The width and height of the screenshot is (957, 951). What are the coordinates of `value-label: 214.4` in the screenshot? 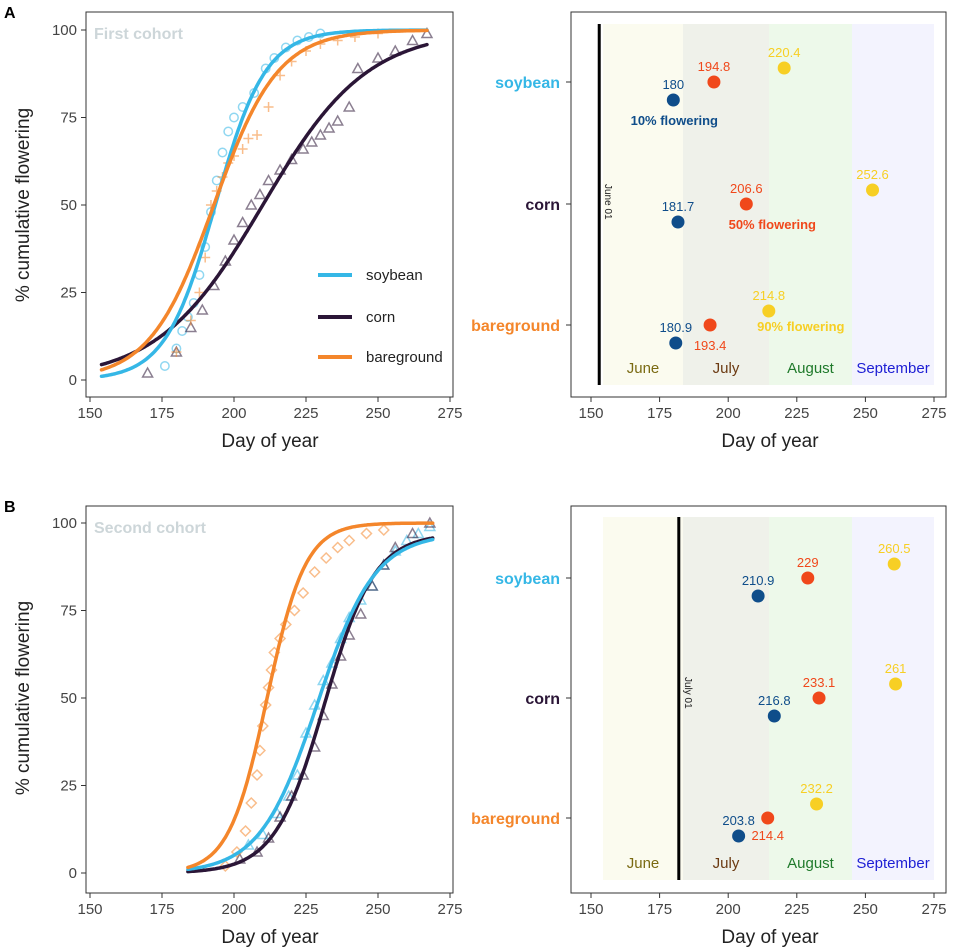 It's located at (767, 835).